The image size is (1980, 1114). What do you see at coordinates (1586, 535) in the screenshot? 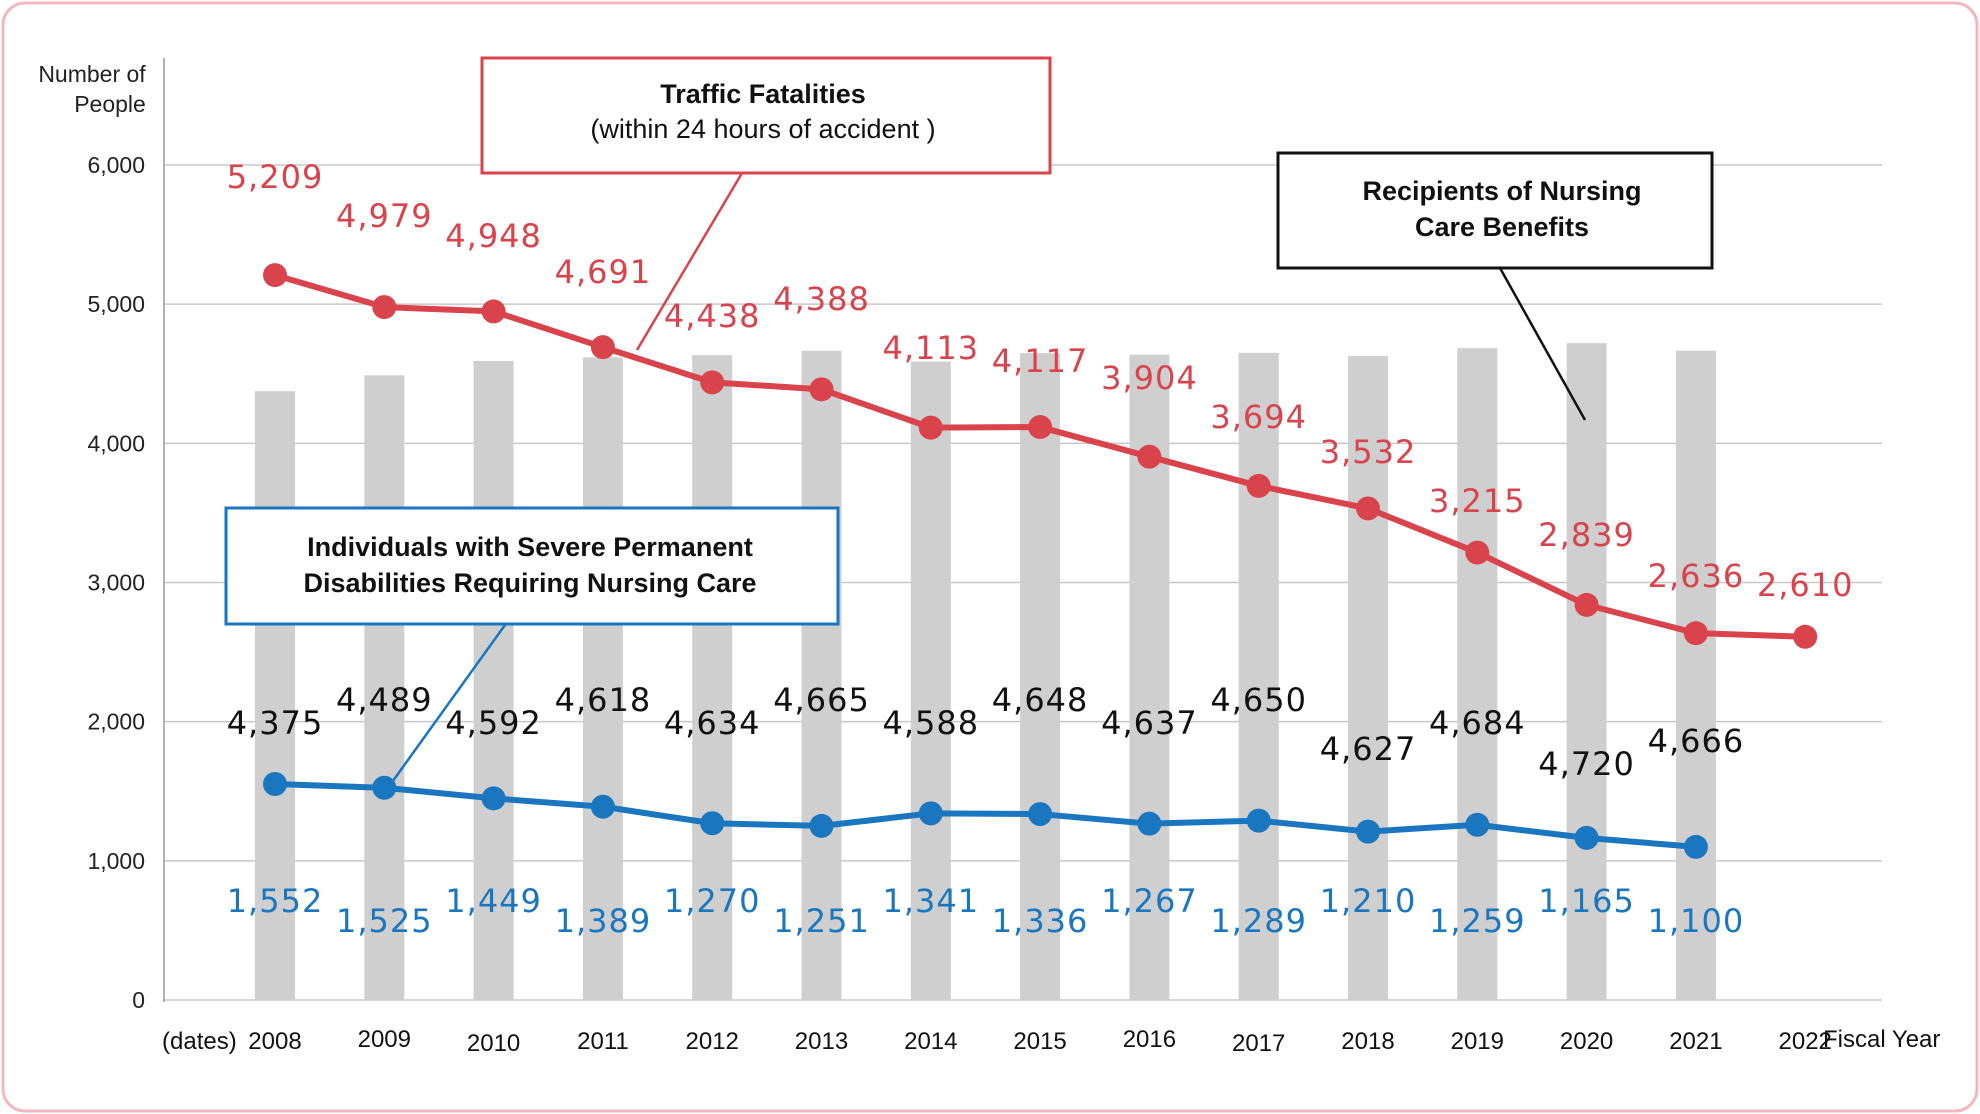
I see `label-fatalities: 2,839` at bounding box center [1586, 535].